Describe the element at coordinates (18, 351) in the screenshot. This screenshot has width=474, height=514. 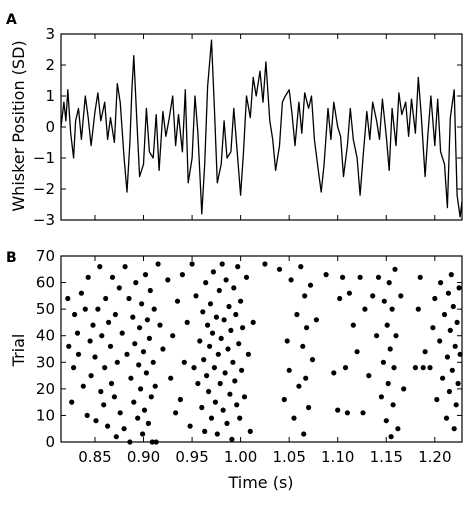
I see `panel-b-y-axis-label: Trial` at that location.